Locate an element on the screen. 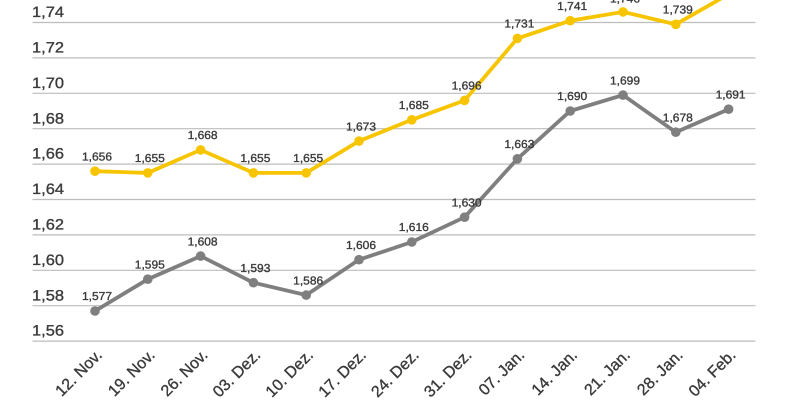 This screenshot has width=800, height=400. svg-text: 1,595 is located at coordinates (150, 265).